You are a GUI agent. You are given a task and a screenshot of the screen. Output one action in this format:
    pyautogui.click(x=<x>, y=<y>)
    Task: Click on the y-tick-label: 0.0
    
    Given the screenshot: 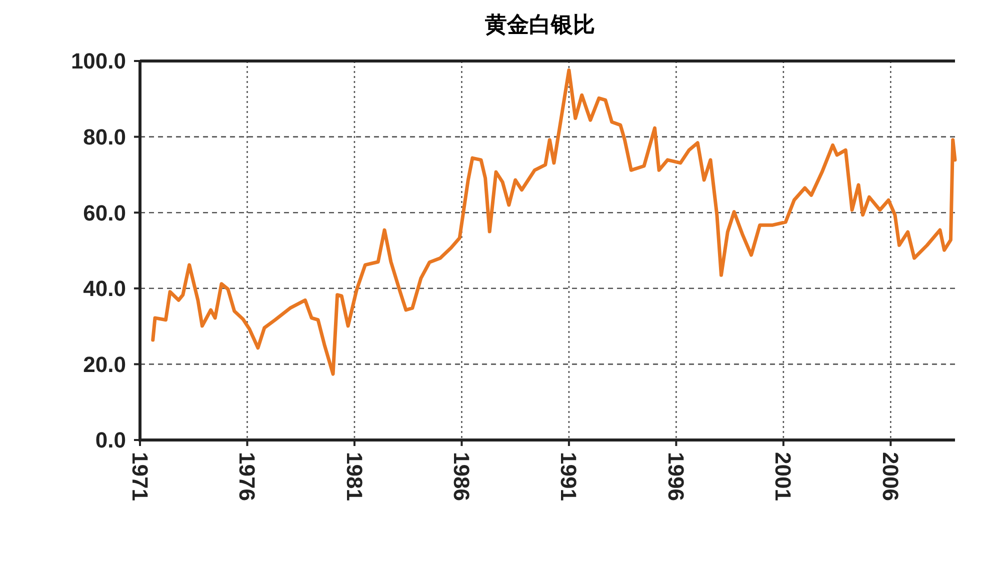 What is the action you would take?
    pyautogui.click(x=110, y=440)
    